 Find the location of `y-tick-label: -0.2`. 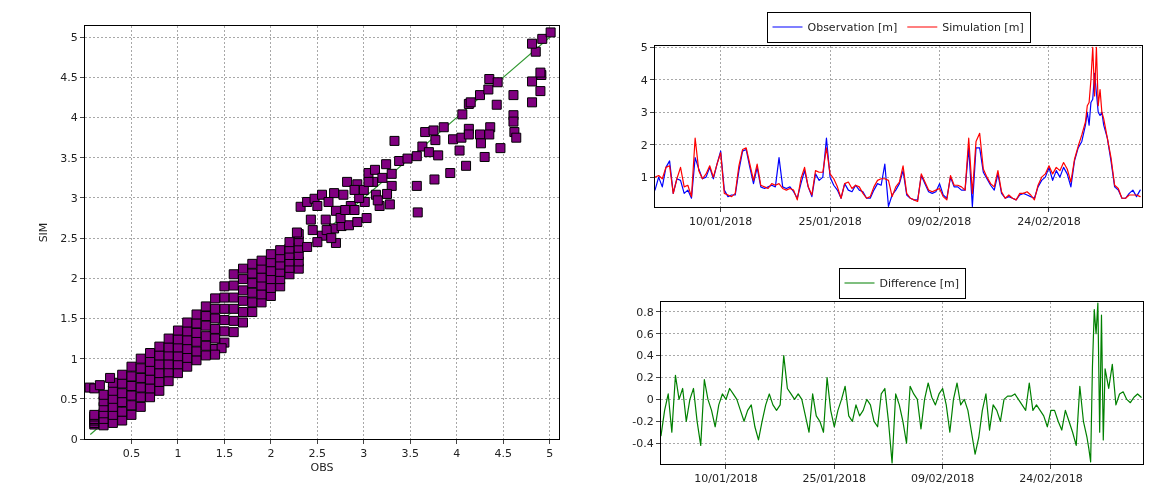

y-tick-label: -0.2 is located at coordinates (643, 422).